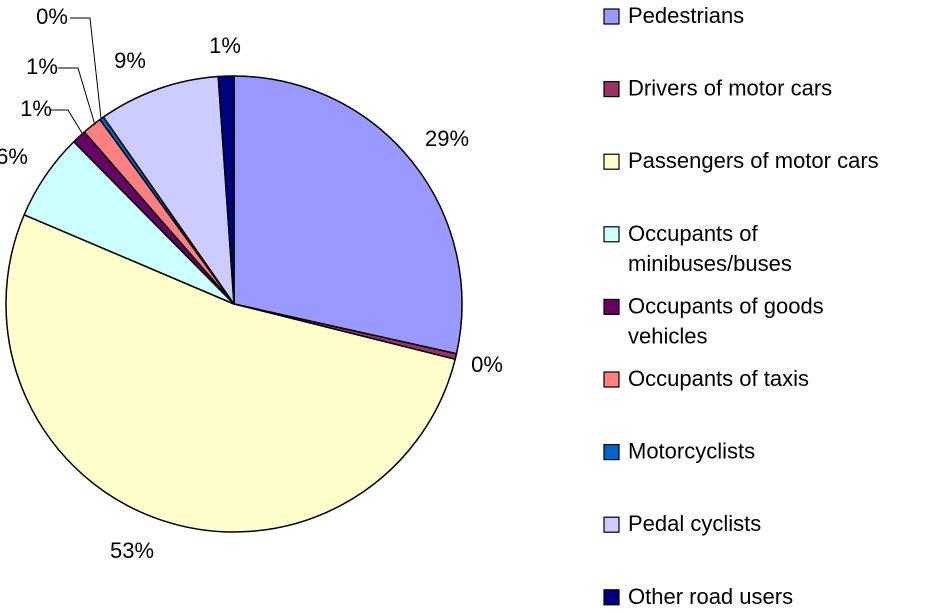  I want to click on data-label: 53%, so click(132, 550).